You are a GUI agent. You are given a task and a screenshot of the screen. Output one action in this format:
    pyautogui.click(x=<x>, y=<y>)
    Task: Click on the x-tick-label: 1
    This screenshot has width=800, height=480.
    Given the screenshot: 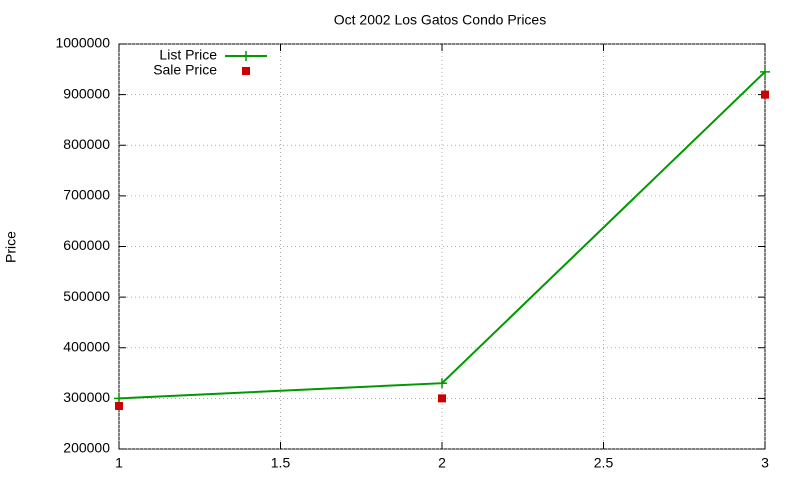 What is the action you would take?
    pyautogui.click(x=119, y=463)
    